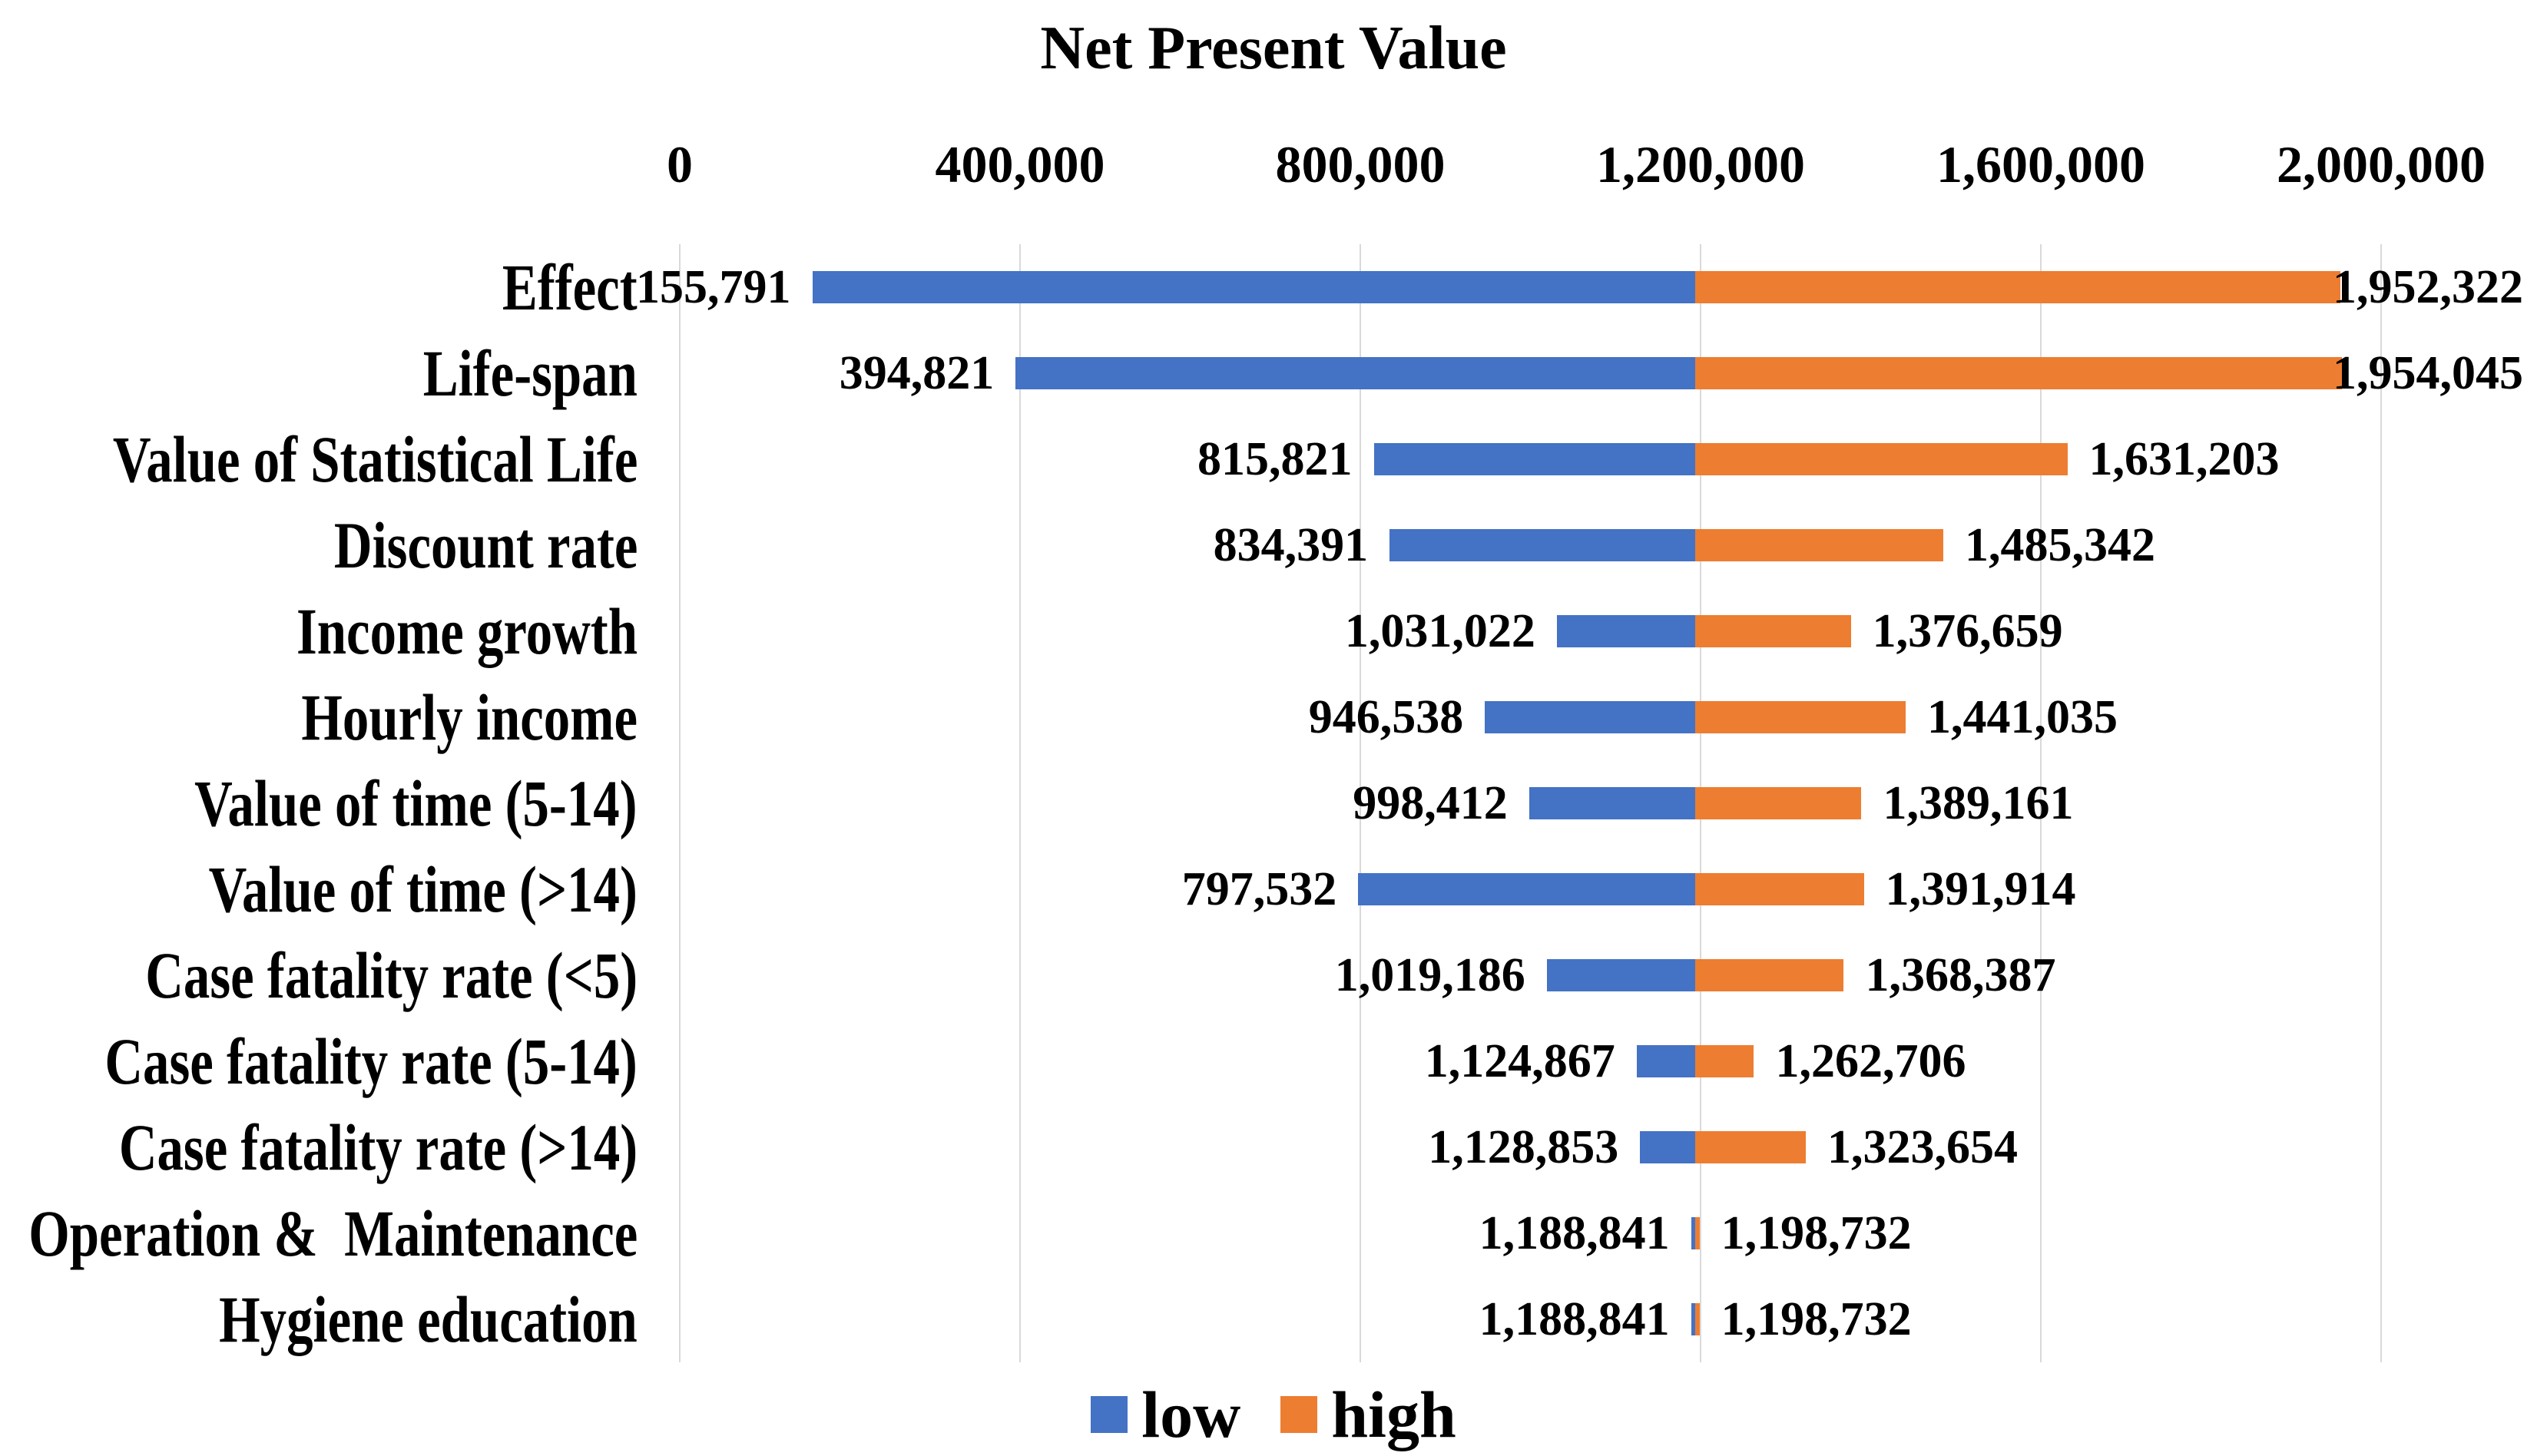 The image size is (2547, 1456). I want to click on category-label: Case fatality rate (<5), so click(391, 975).